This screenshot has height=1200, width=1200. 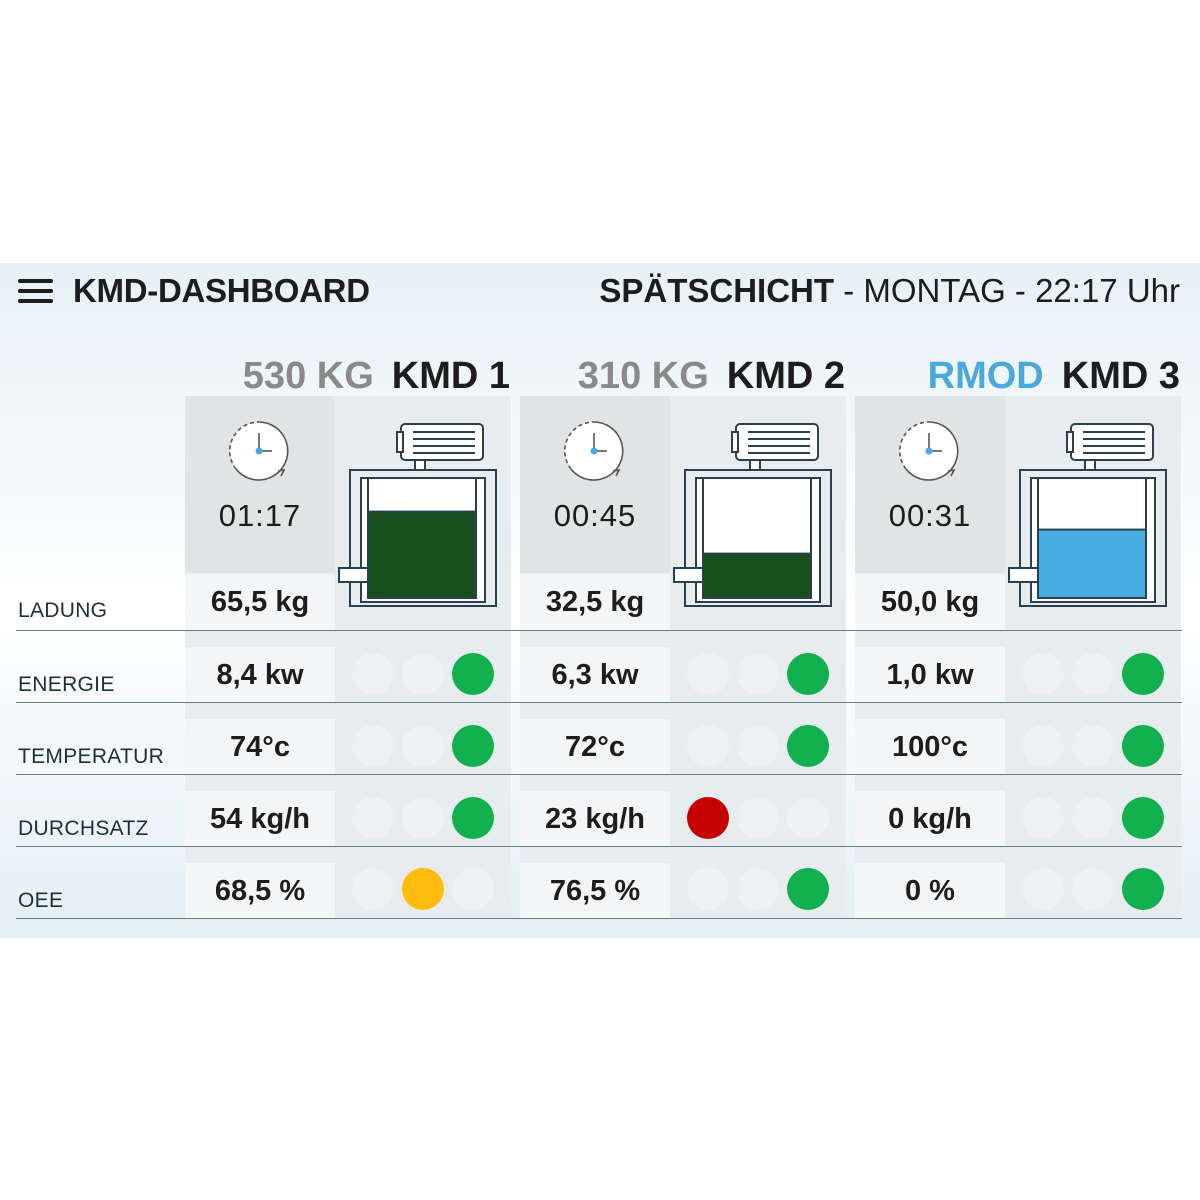 What do you see at coordinates (83, 828) in the screenshot?
I see `row-label-durchsatz: DURCHSATZ` at bounding box center [83, 828].